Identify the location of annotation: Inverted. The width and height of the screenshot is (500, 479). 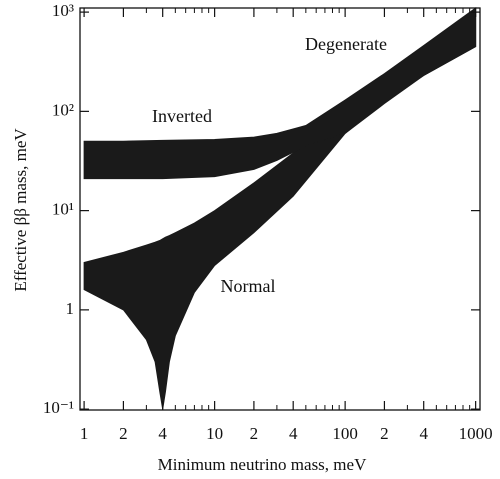
(182, 116).